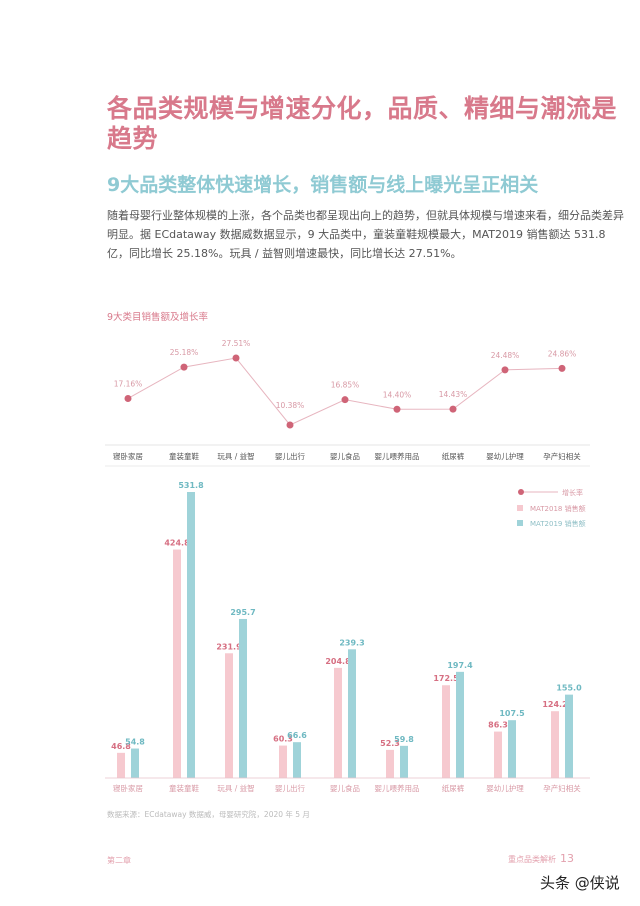 The image size is (640, 906). Describe the element at coordinates (242, 612) in the screenshot. I see `bar-value-label: 295.7` at that location.